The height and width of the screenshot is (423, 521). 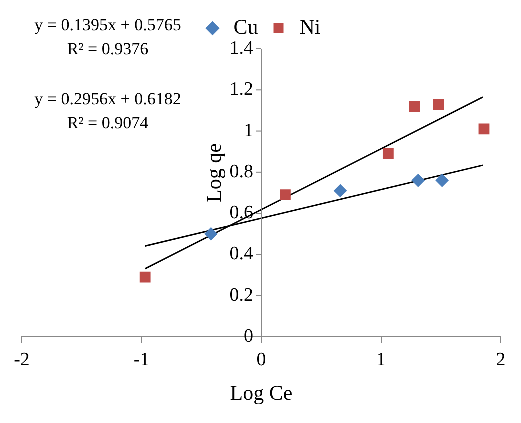 I want to click on legend-label: Cu, so click(x=246, y=27).